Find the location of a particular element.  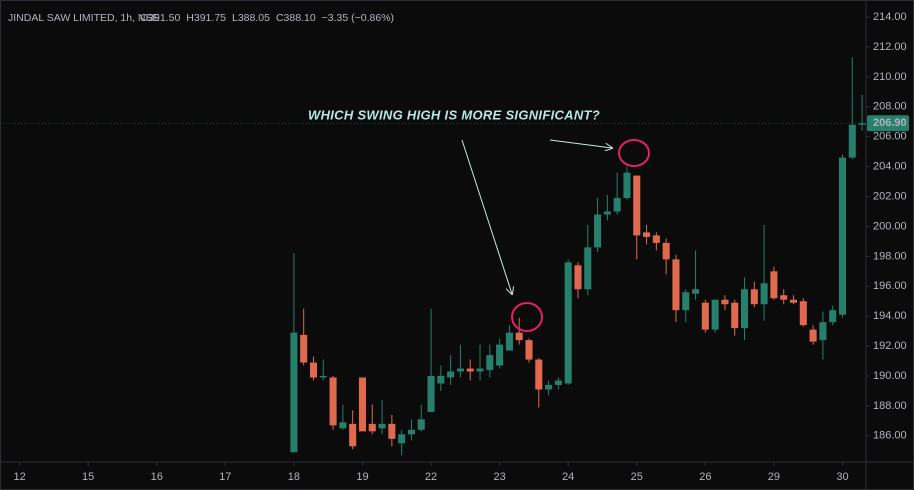

chart-title: JINDAL SAW LIMITED, 1h, NSE is located at coordinates (84, 18).